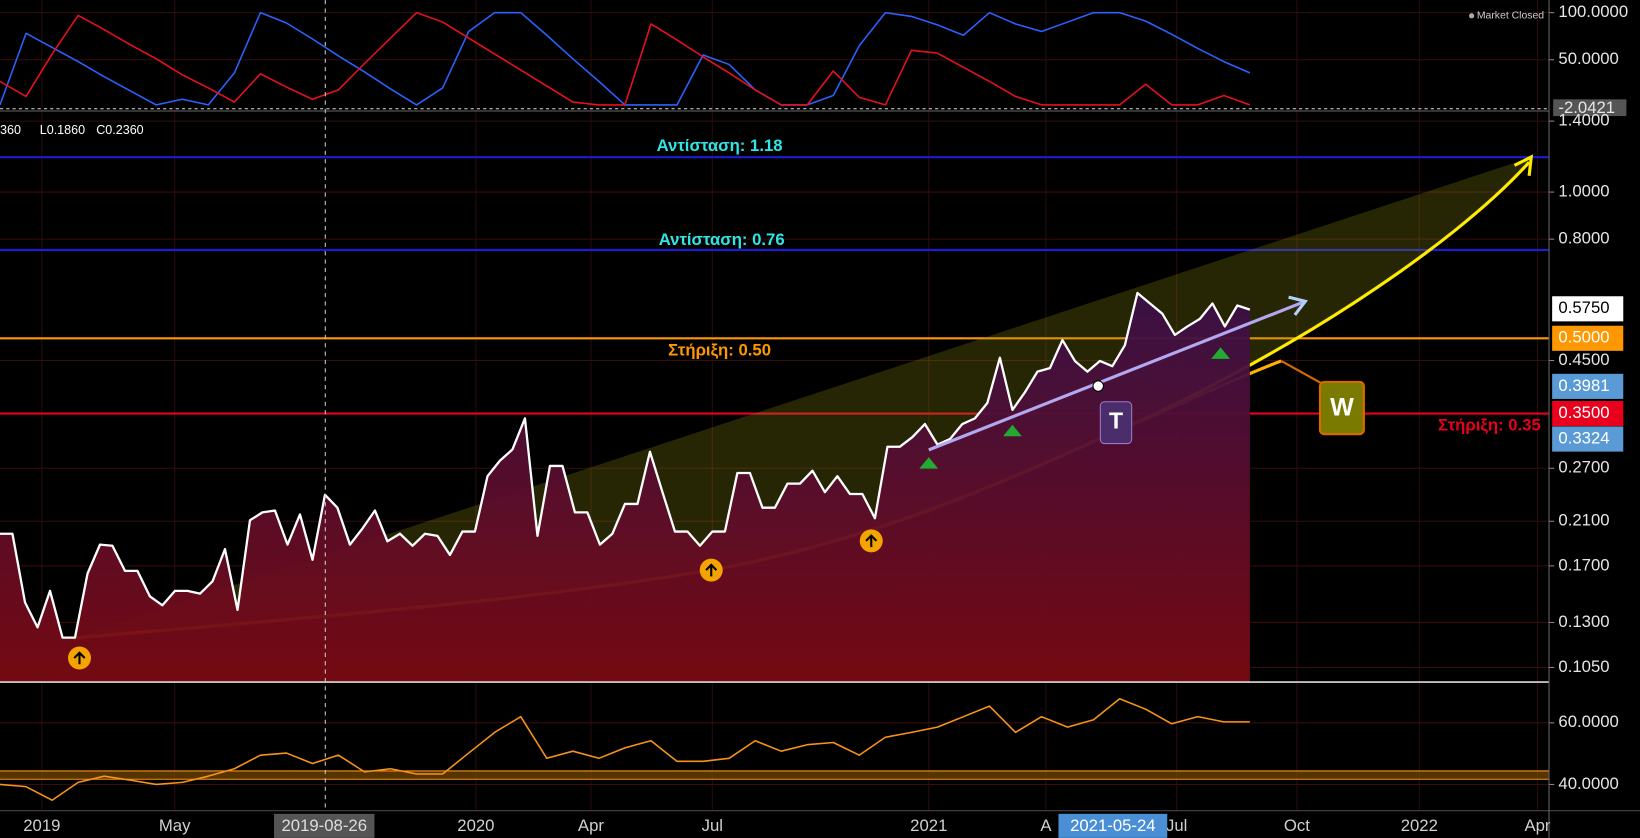 The image size is (1640, 838). Describe the element at coordinates (1583, 337) in the screenshot. I see `price-badge-label: 0.5000` at that location.